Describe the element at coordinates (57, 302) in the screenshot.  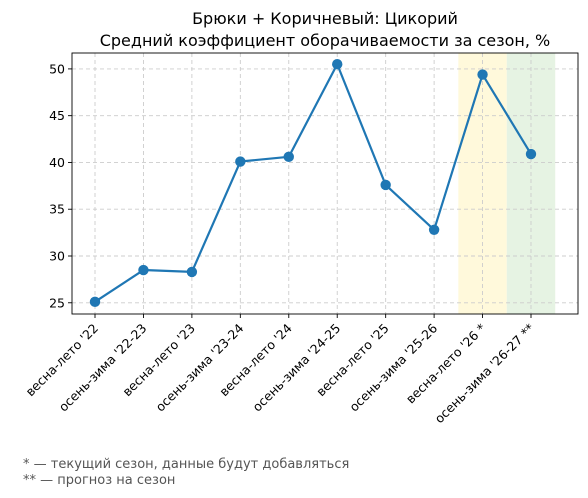
I see `y-tick-label-0: 25` at that location.